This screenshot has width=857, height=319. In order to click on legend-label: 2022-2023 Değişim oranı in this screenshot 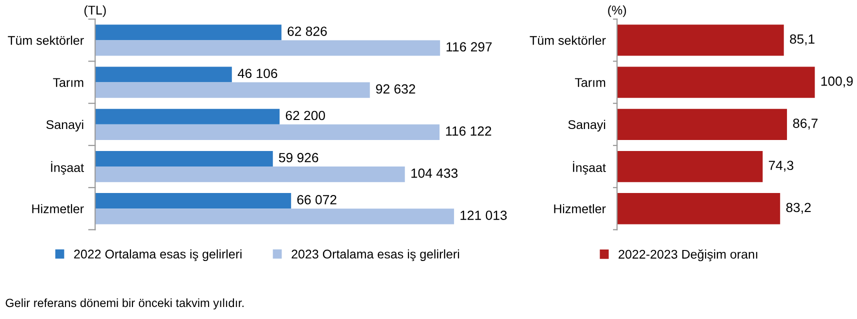, I will do `click(688, 255)`.